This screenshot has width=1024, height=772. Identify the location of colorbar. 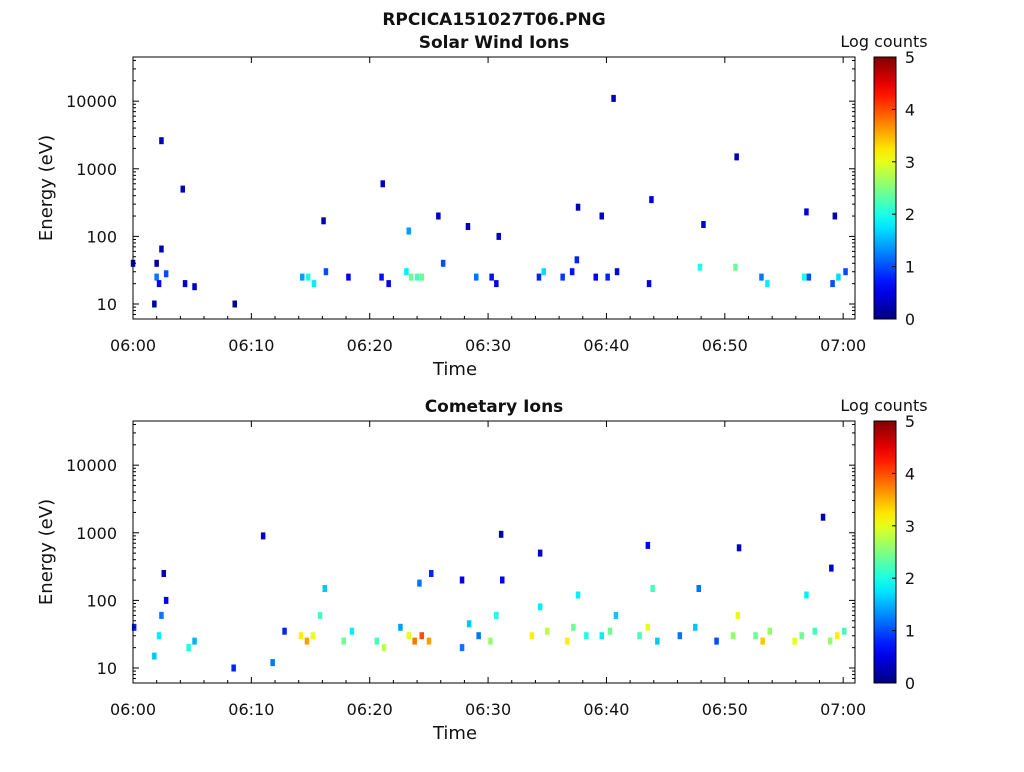
(885, 552).